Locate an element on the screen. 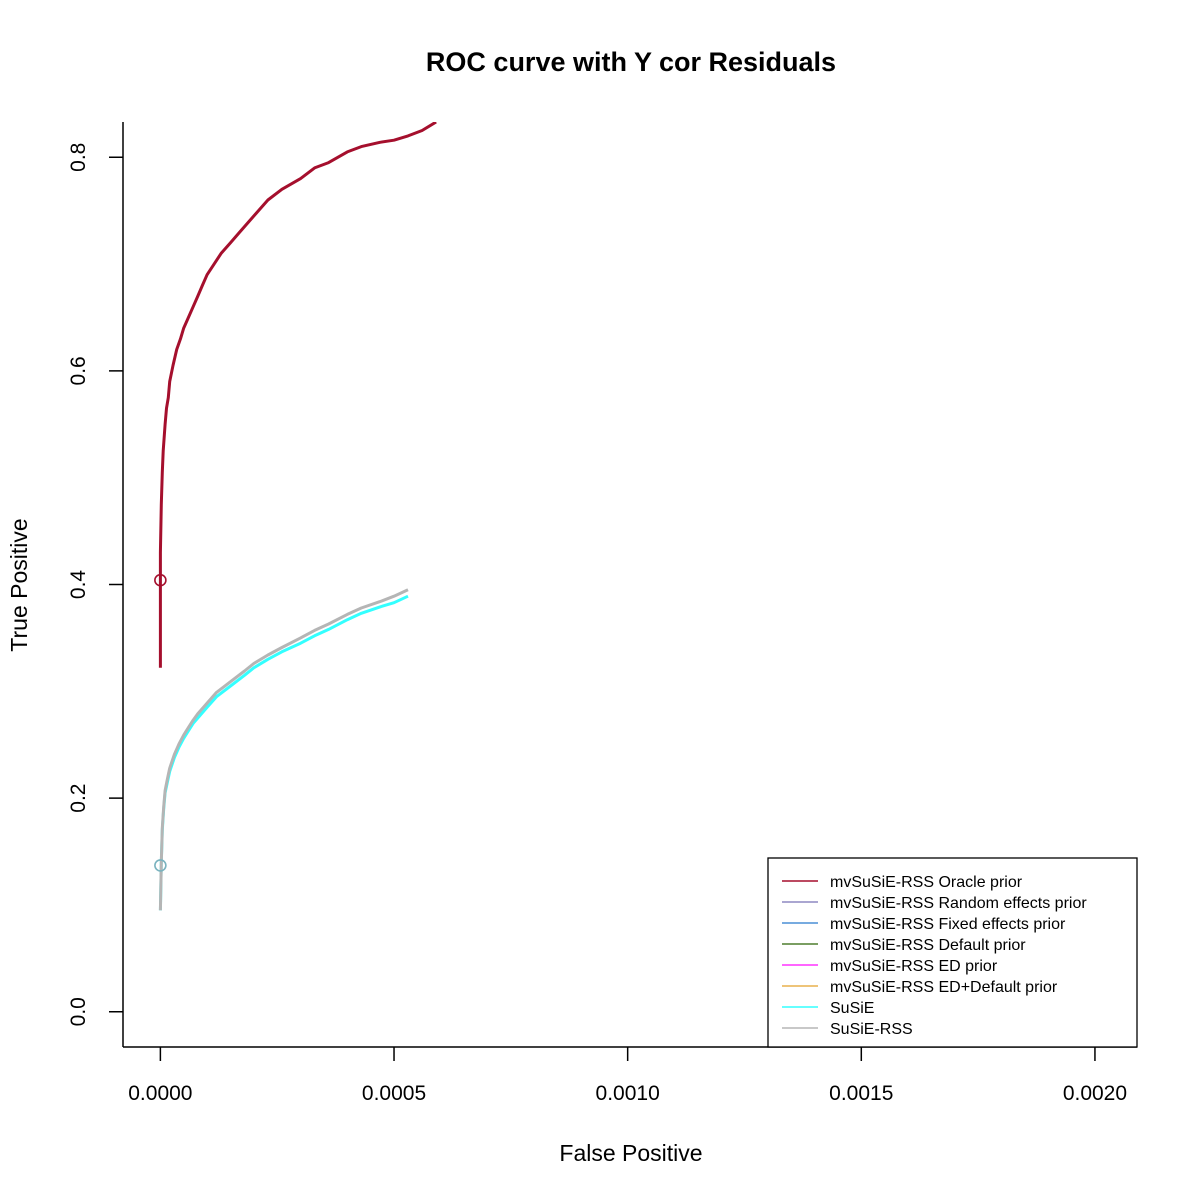 The height and width of the screenshot is (1200, 1200). x-tick-label: 0.0020 is located at coordinates (1095, 1093).